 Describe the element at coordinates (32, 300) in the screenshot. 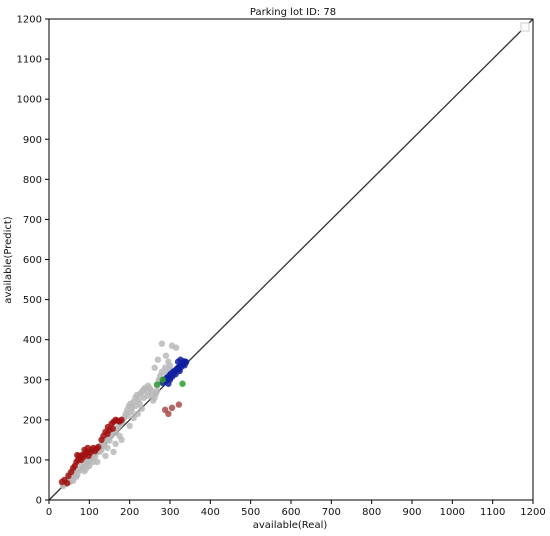

I see `y-tick-label: 500` at that location.